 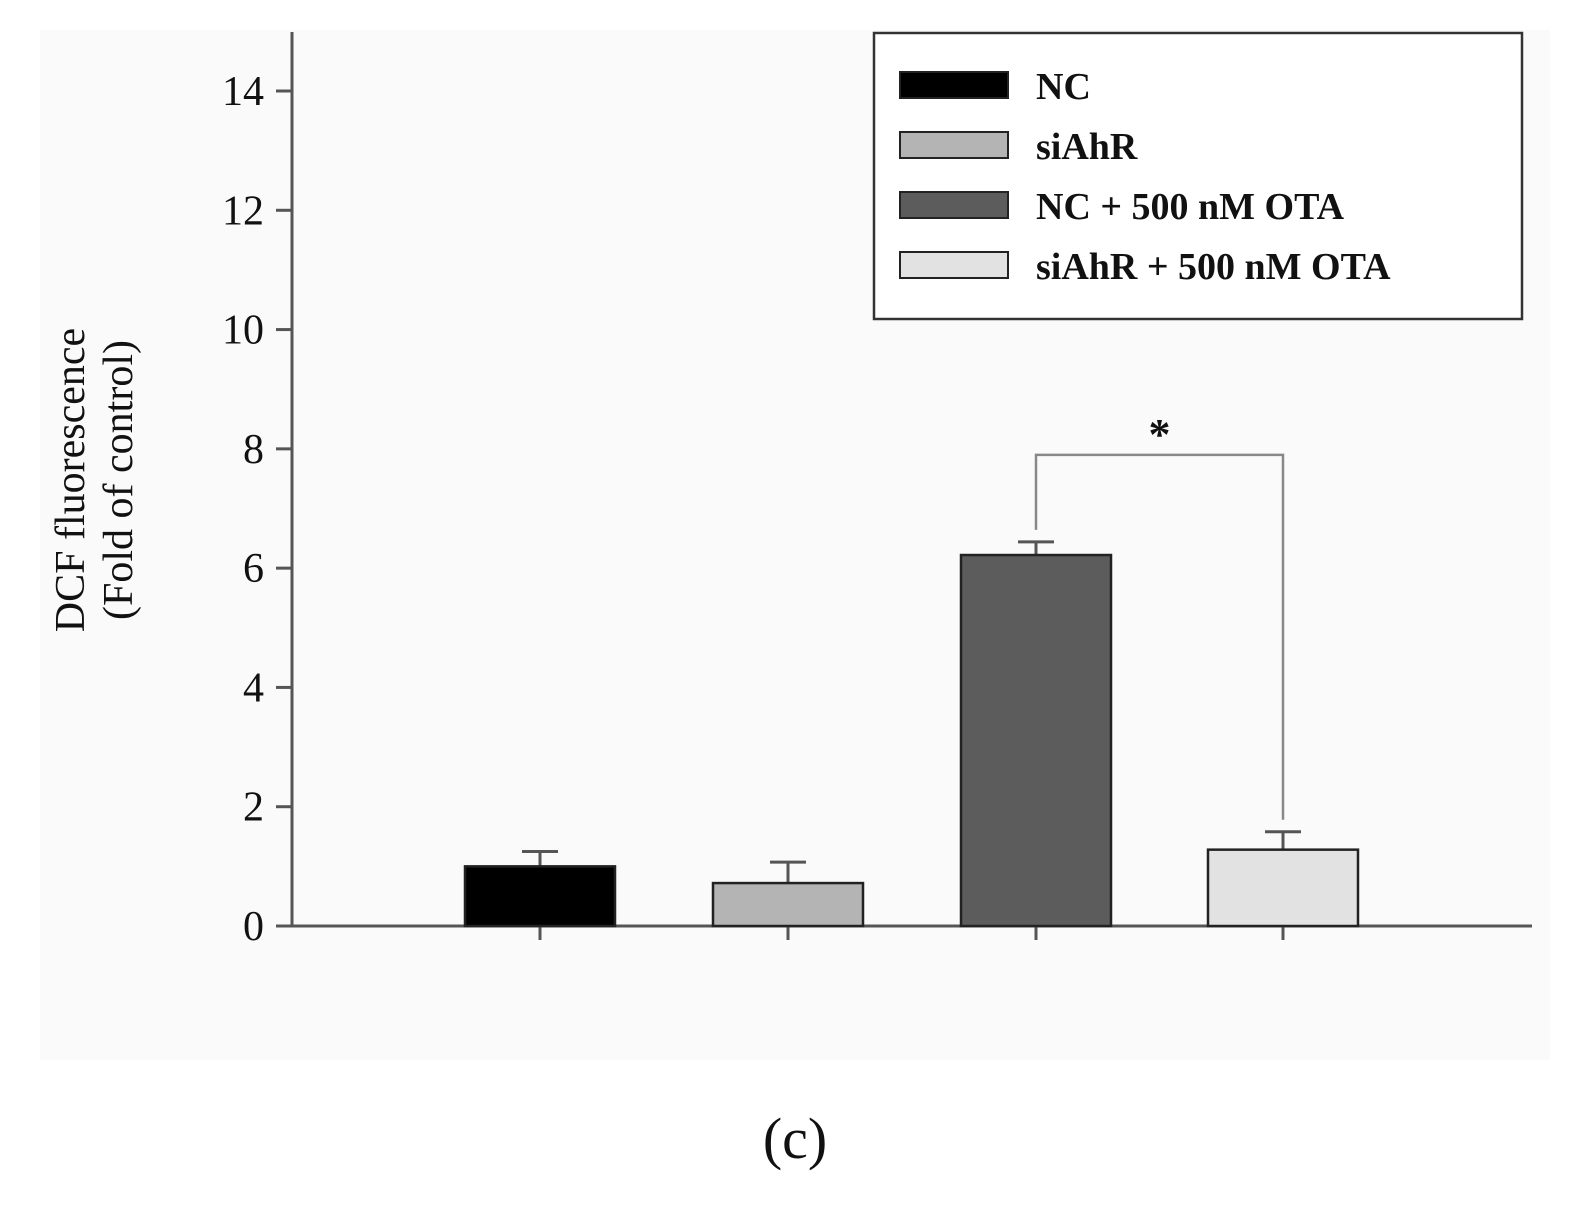 I want to click on legend-swatch-siahr, so click(x=954, y=145).